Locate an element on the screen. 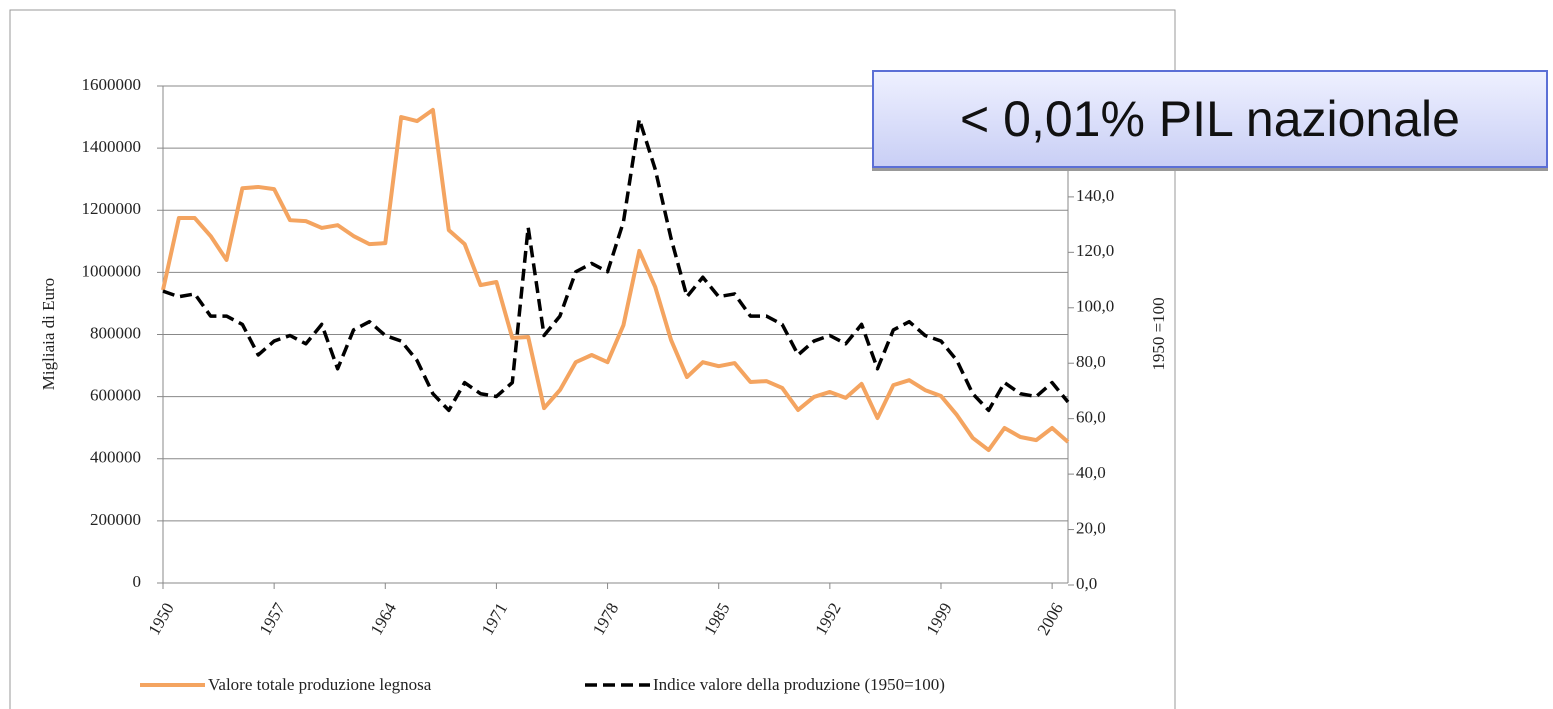  y-tick-label: 1600000 is located at coordinates (112, 84).